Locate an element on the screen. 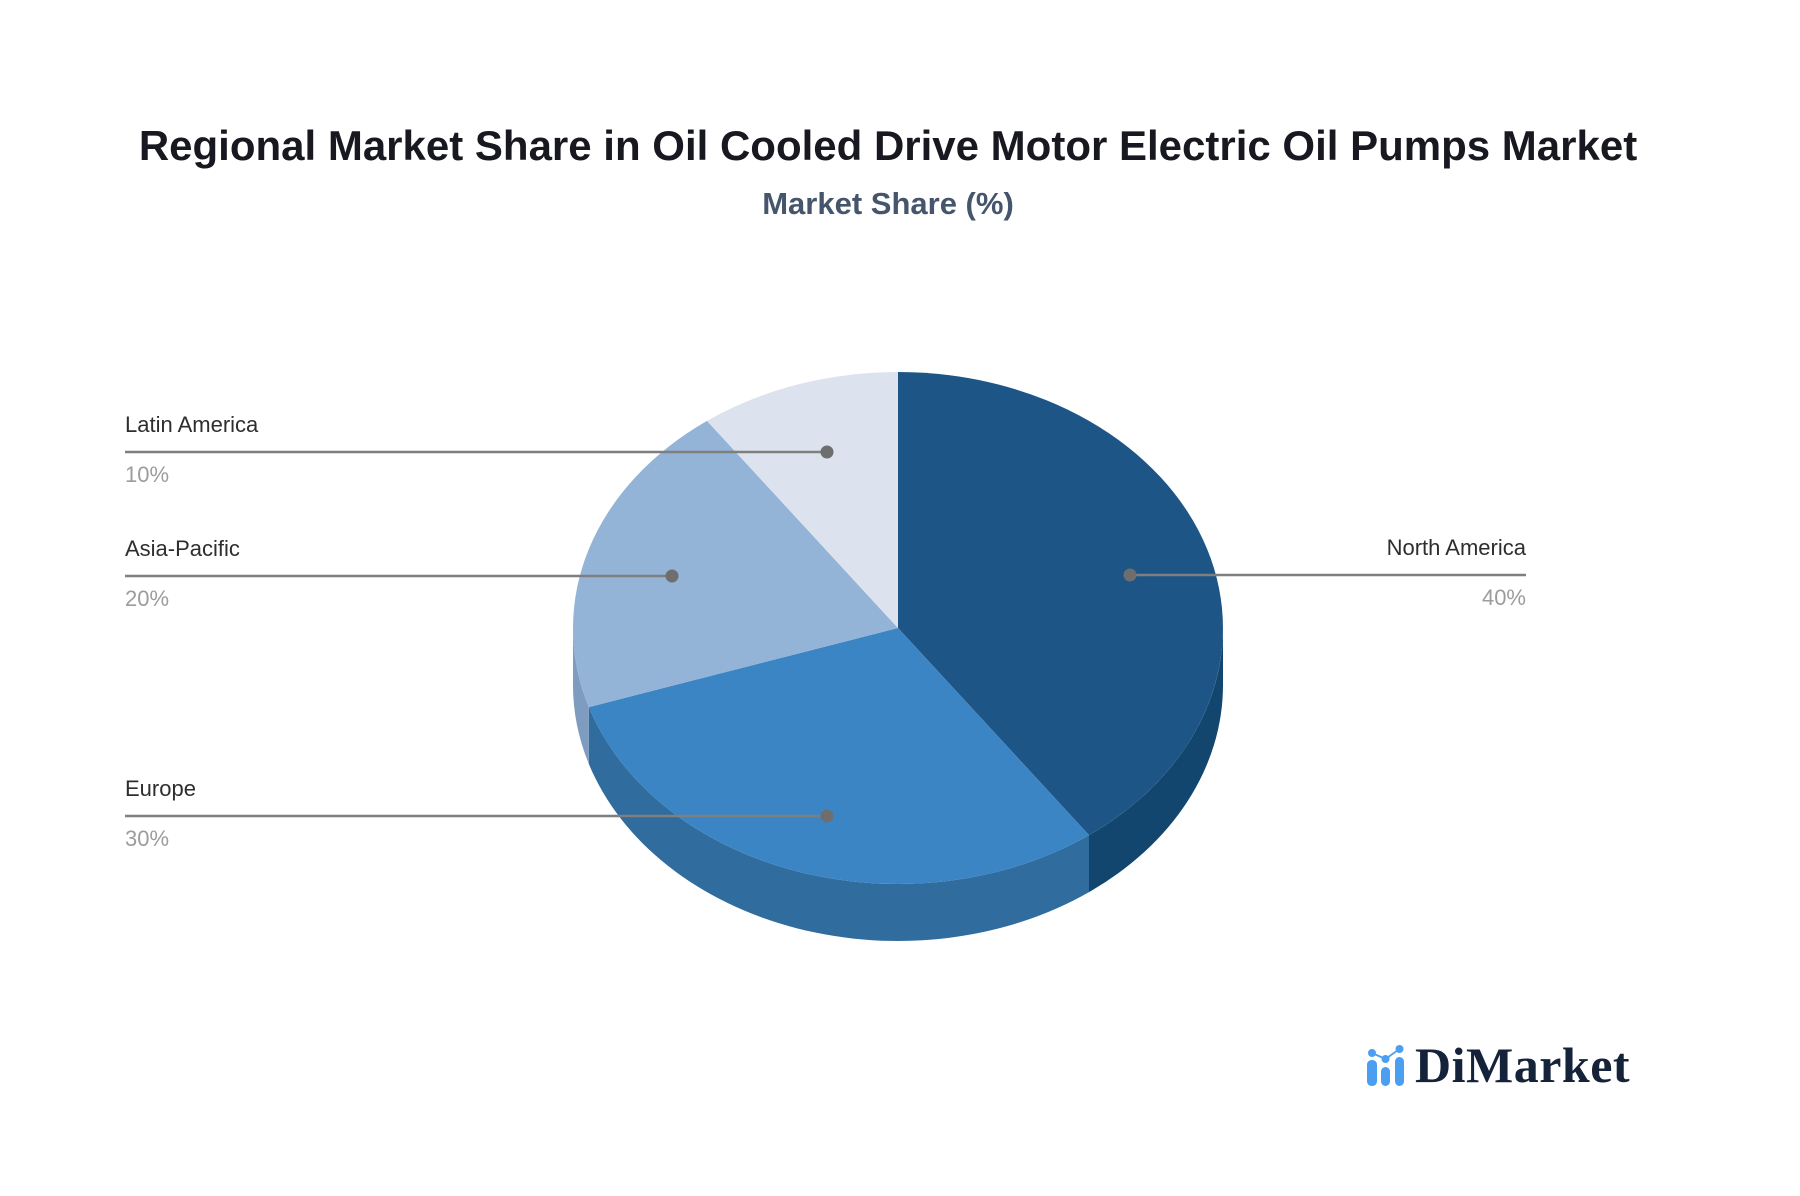 This screenshot has height=1196, width=1800. callout-north-america: North America 40% is located at coordinates (1456, 573).